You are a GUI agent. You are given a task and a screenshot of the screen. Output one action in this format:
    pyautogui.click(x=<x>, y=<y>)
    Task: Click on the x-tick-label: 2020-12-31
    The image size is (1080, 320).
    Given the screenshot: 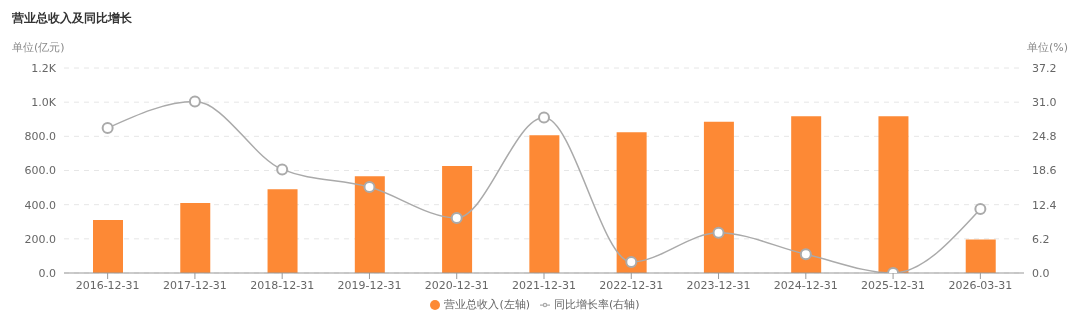 What is the action you would take?
    pyautogui.click(x=456, y=285)
    